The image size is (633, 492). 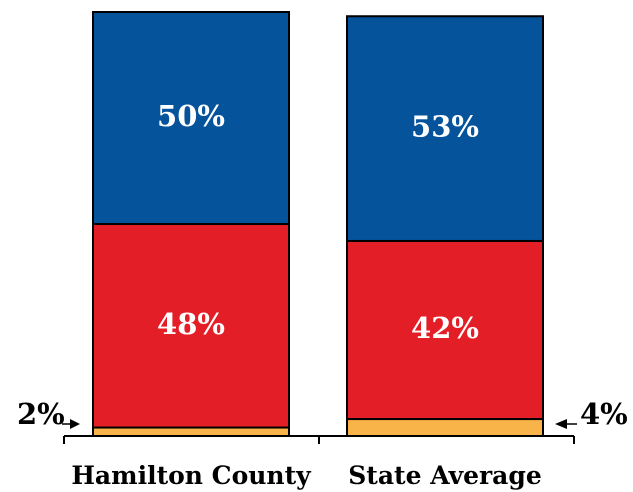 What do you see at coordinates (75, 424) in the screenshot?
I see `callout-arrow-head-left` at bounding box center [75, 424].